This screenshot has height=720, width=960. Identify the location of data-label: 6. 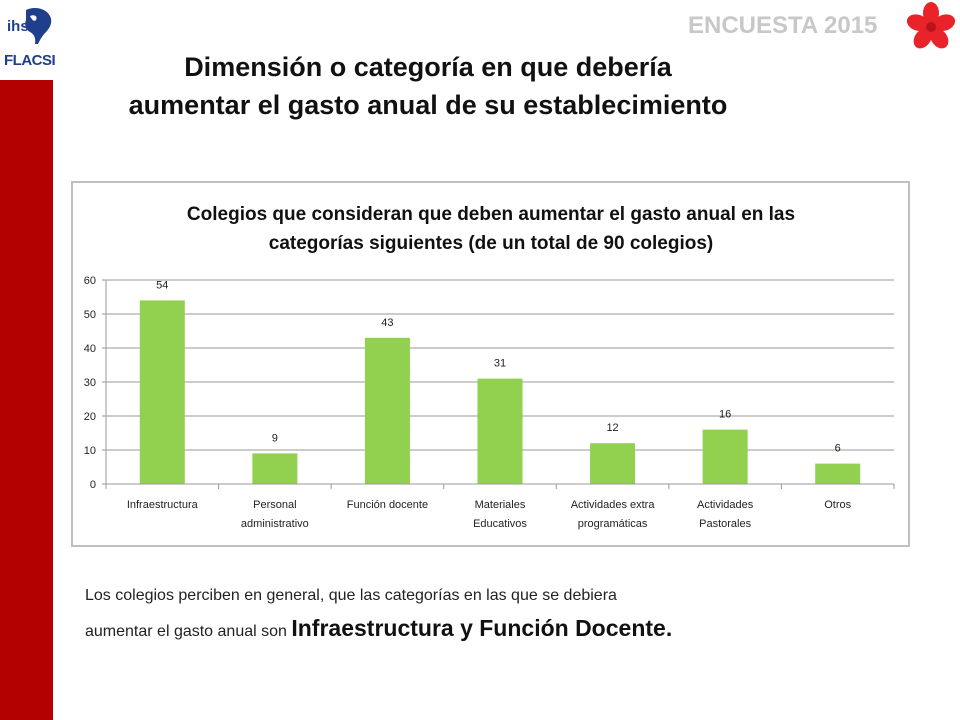
(838, 449).